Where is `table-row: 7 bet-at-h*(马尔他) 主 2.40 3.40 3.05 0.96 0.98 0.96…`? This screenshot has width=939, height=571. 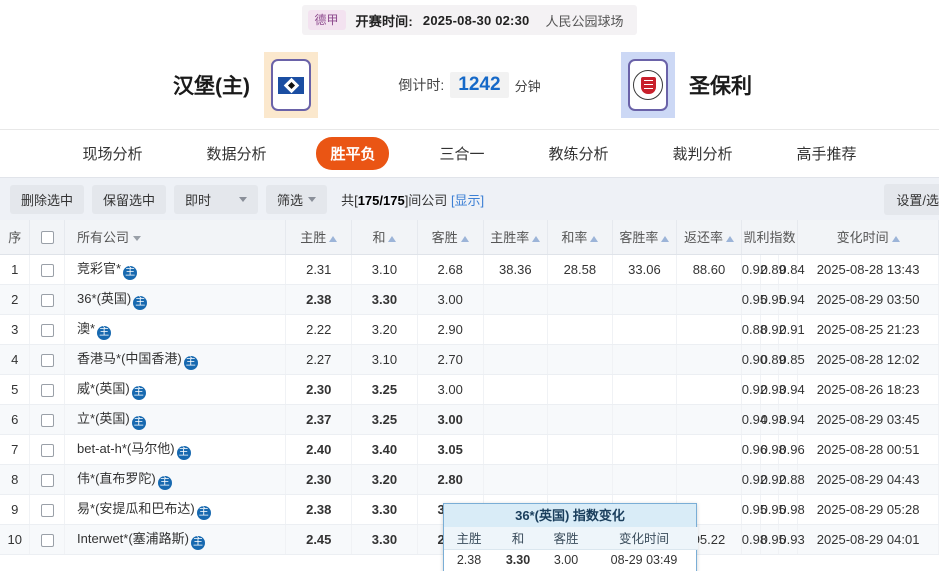 table-row: 7 bet-at-h*(马尔他) 主 2.40 3.40 3.05 0.96 0.98 0.96… is located at coordinates (469, 449).